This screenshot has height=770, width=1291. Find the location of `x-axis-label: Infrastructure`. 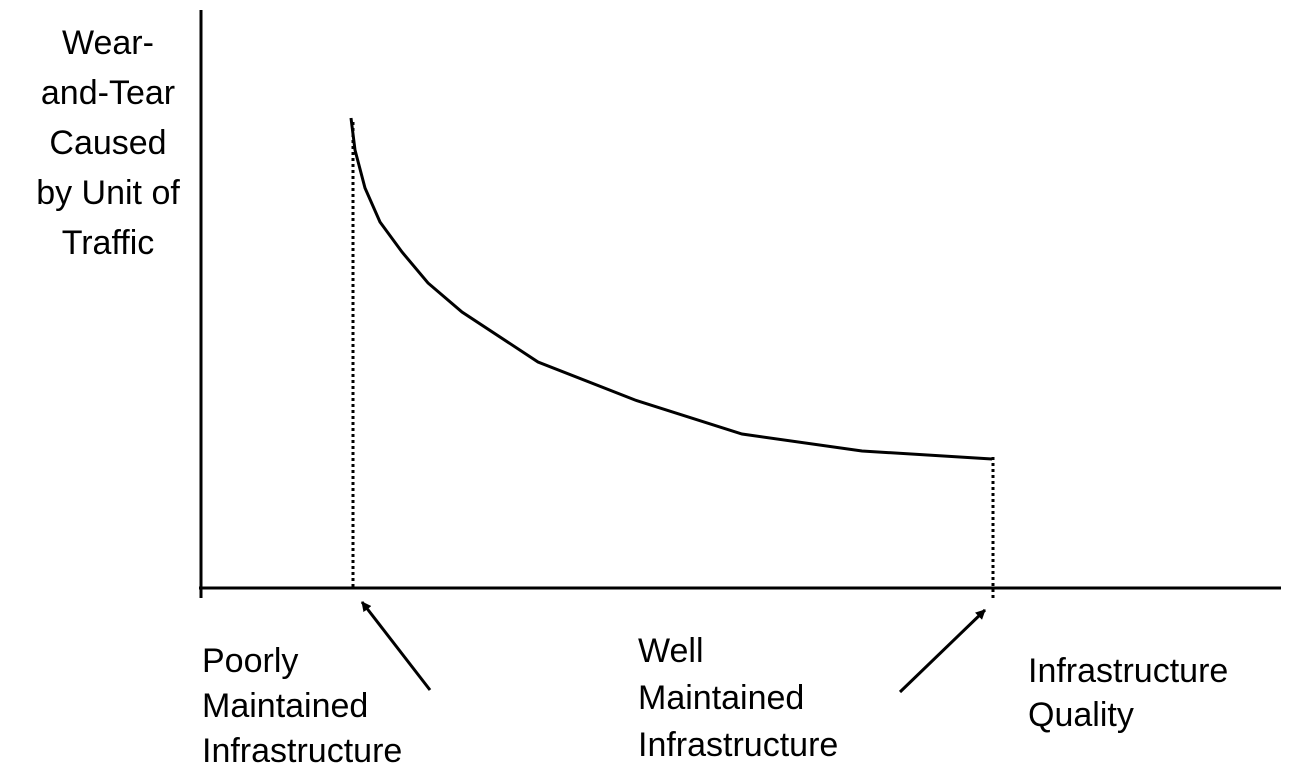

x-axis-label: Infrastructure is located at coordinates (1128, 671).